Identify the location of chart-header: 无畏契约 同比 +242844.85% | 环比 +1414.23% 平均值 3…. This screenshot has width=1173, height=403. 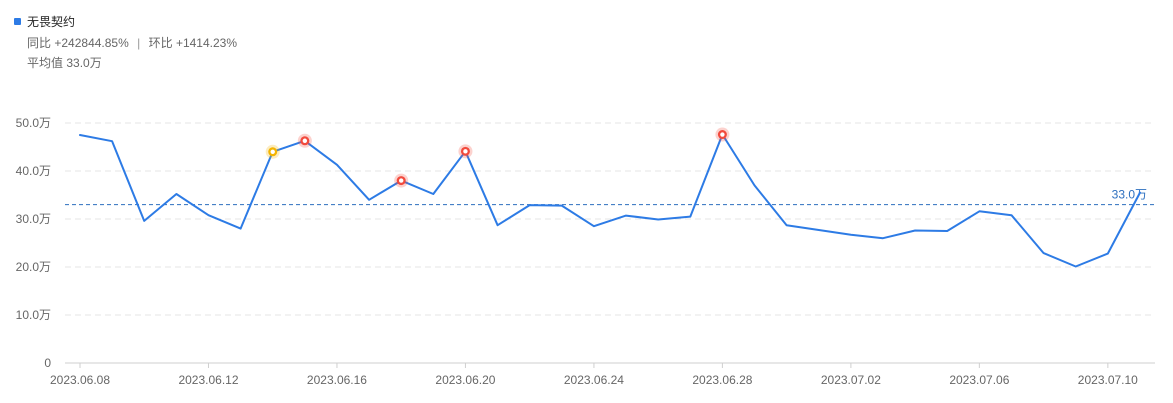
(586, 41).